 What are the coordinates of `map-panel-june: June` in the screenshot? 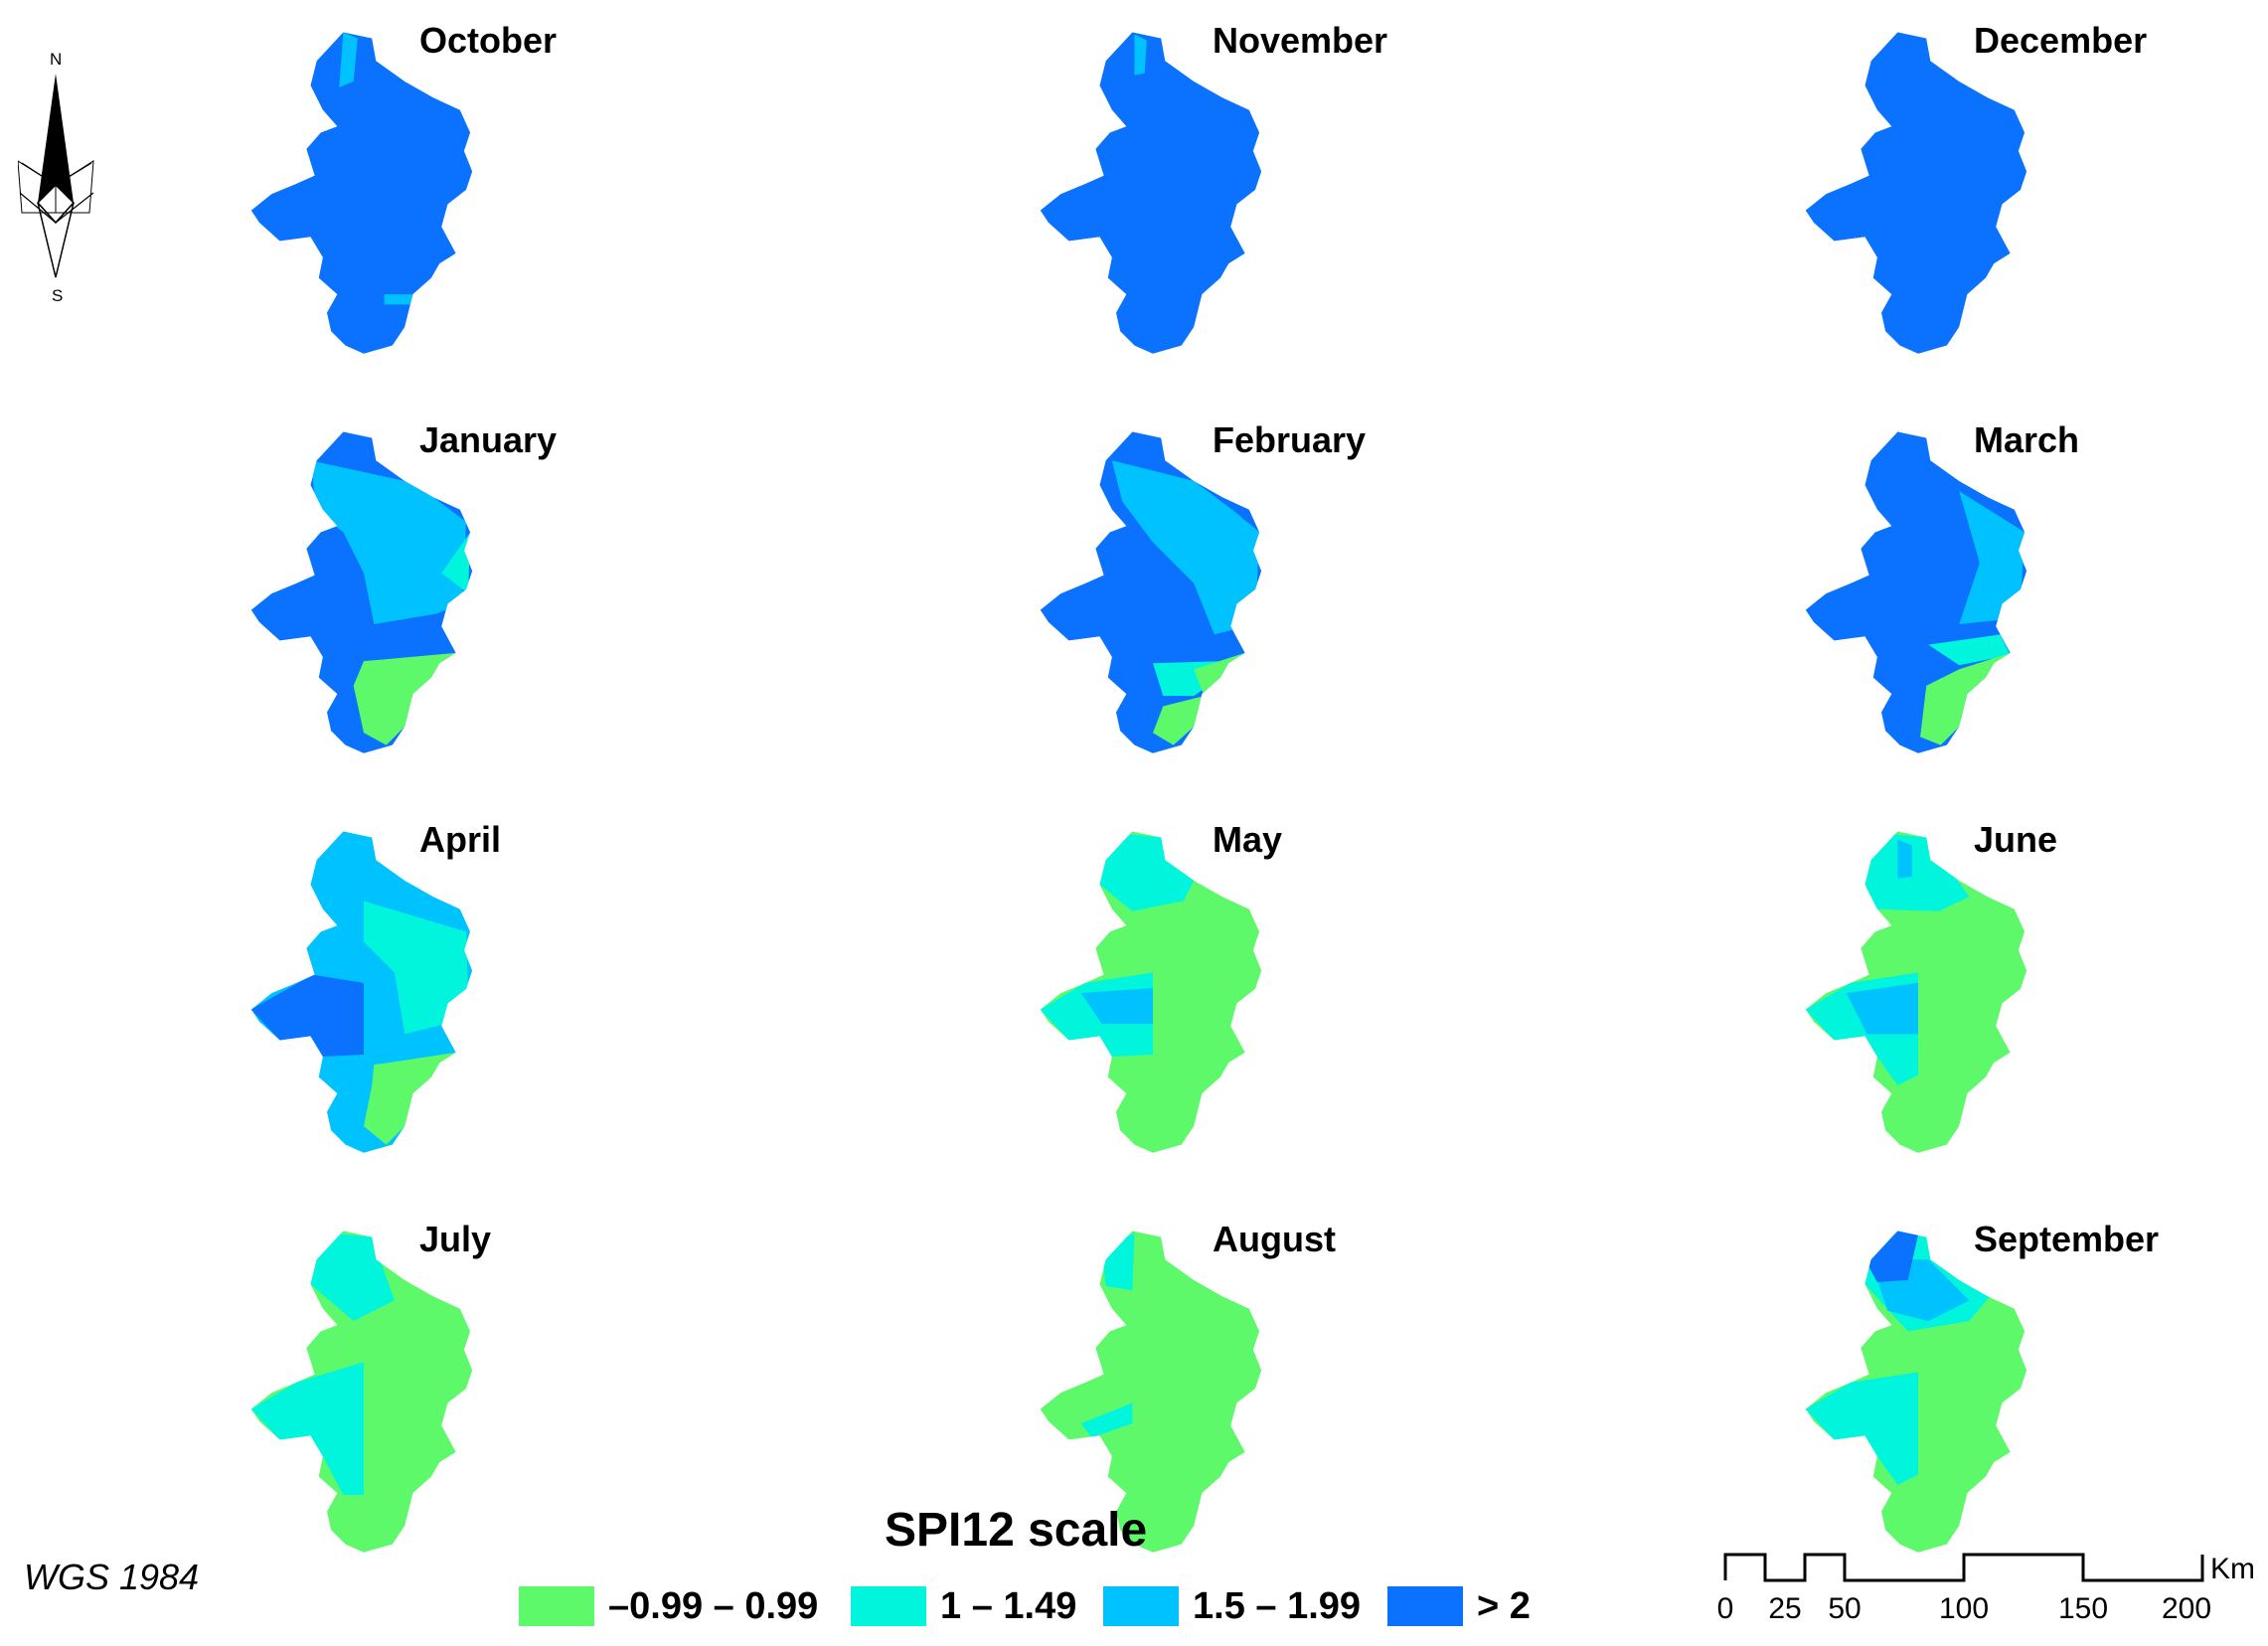 It's located at (2009, 1018).